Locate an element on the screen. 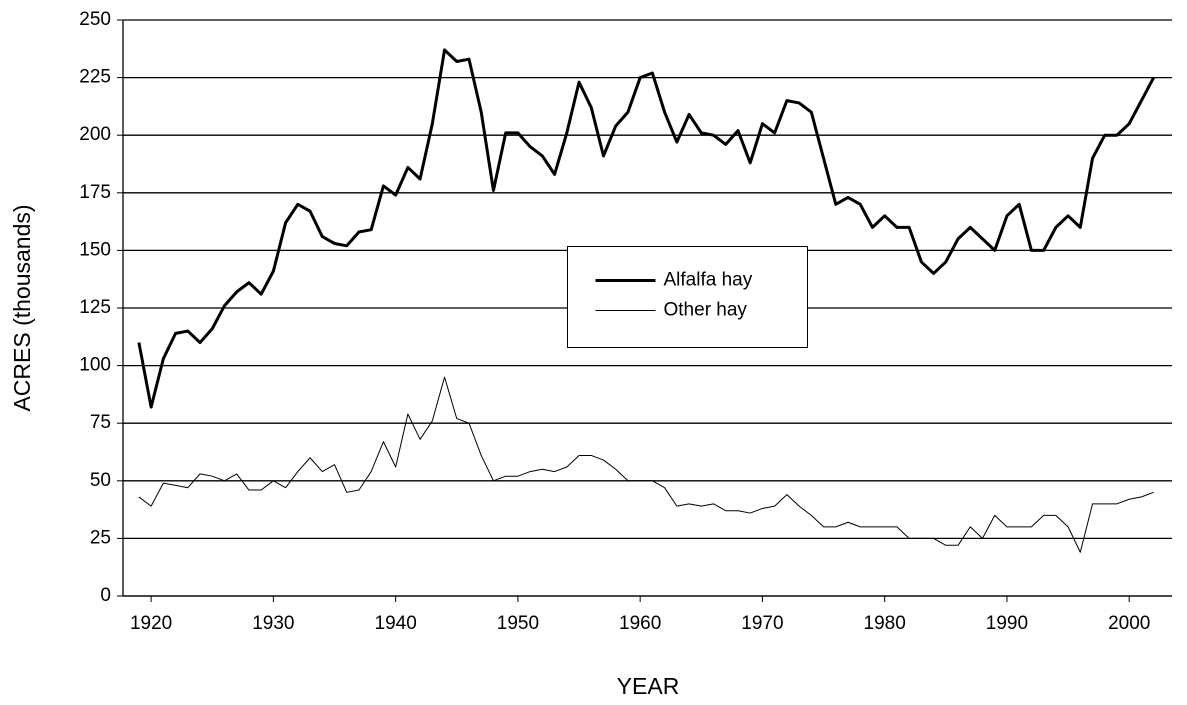 The image size is (1187, 705). x-axis-label: YEAR is located at coordinates (648, 686).